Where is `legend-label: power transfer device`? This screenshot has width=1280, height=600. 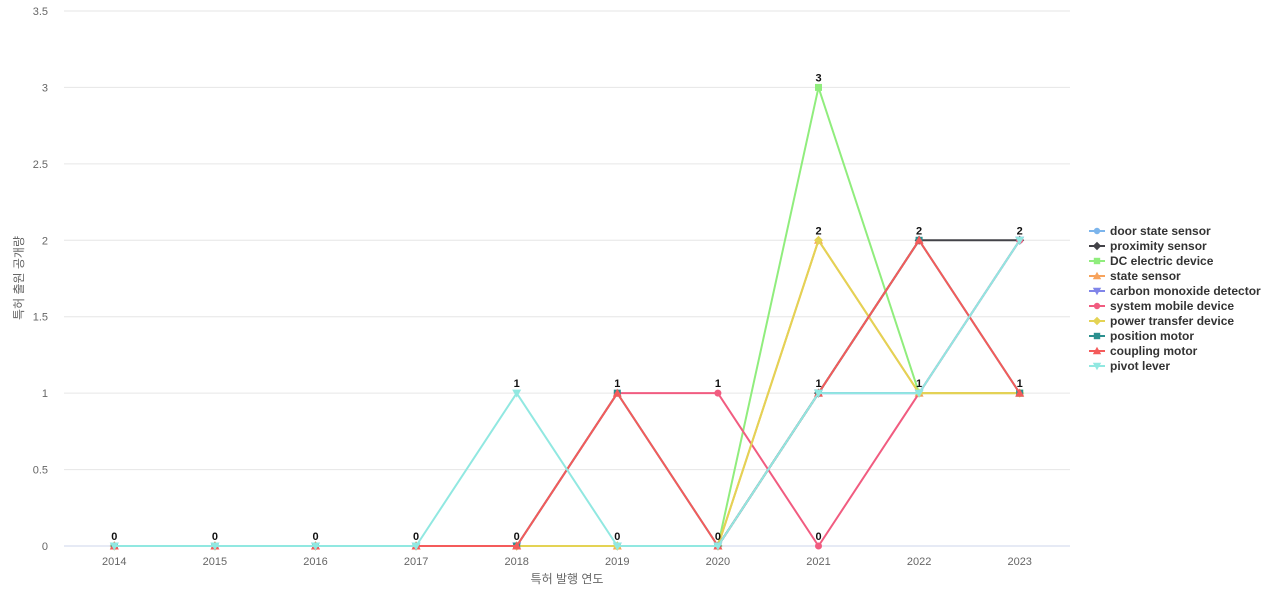 legend-label: power transfer device is located at coordinates (1172, 320).